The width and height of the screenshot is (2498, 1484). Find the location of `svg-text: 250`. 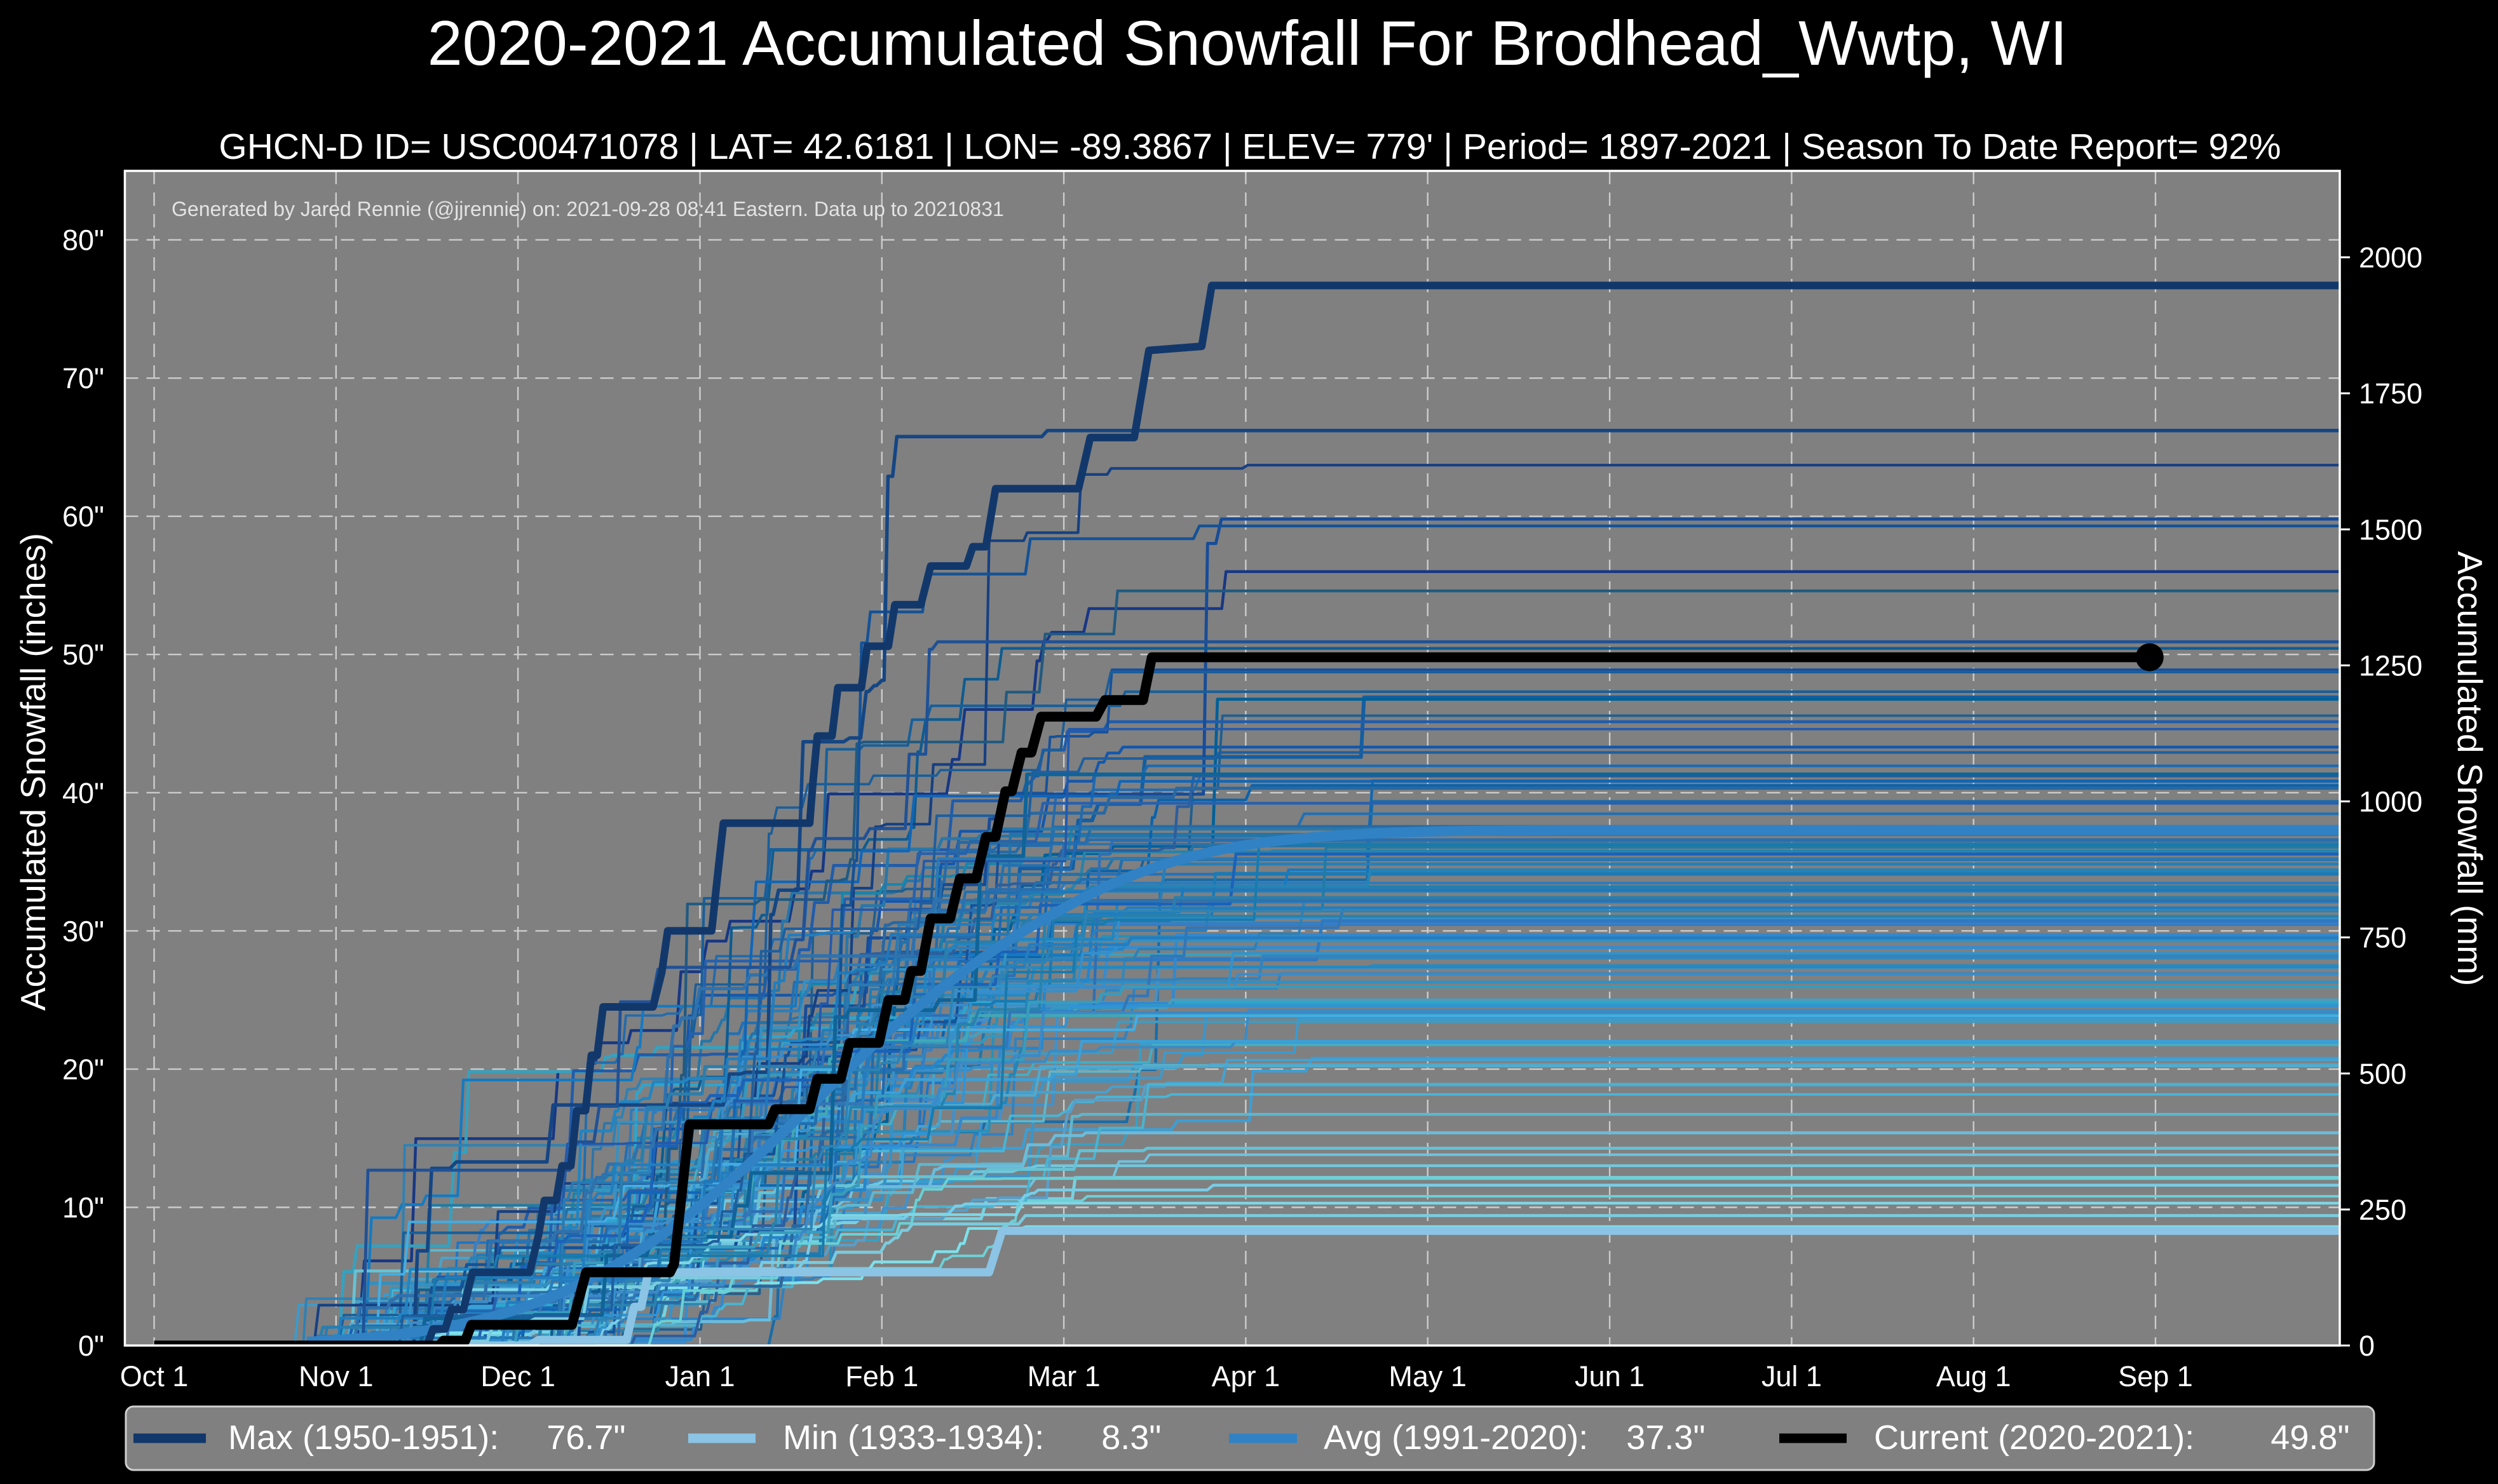

svg-text: 250 is located at coordinates (2382, 1210).